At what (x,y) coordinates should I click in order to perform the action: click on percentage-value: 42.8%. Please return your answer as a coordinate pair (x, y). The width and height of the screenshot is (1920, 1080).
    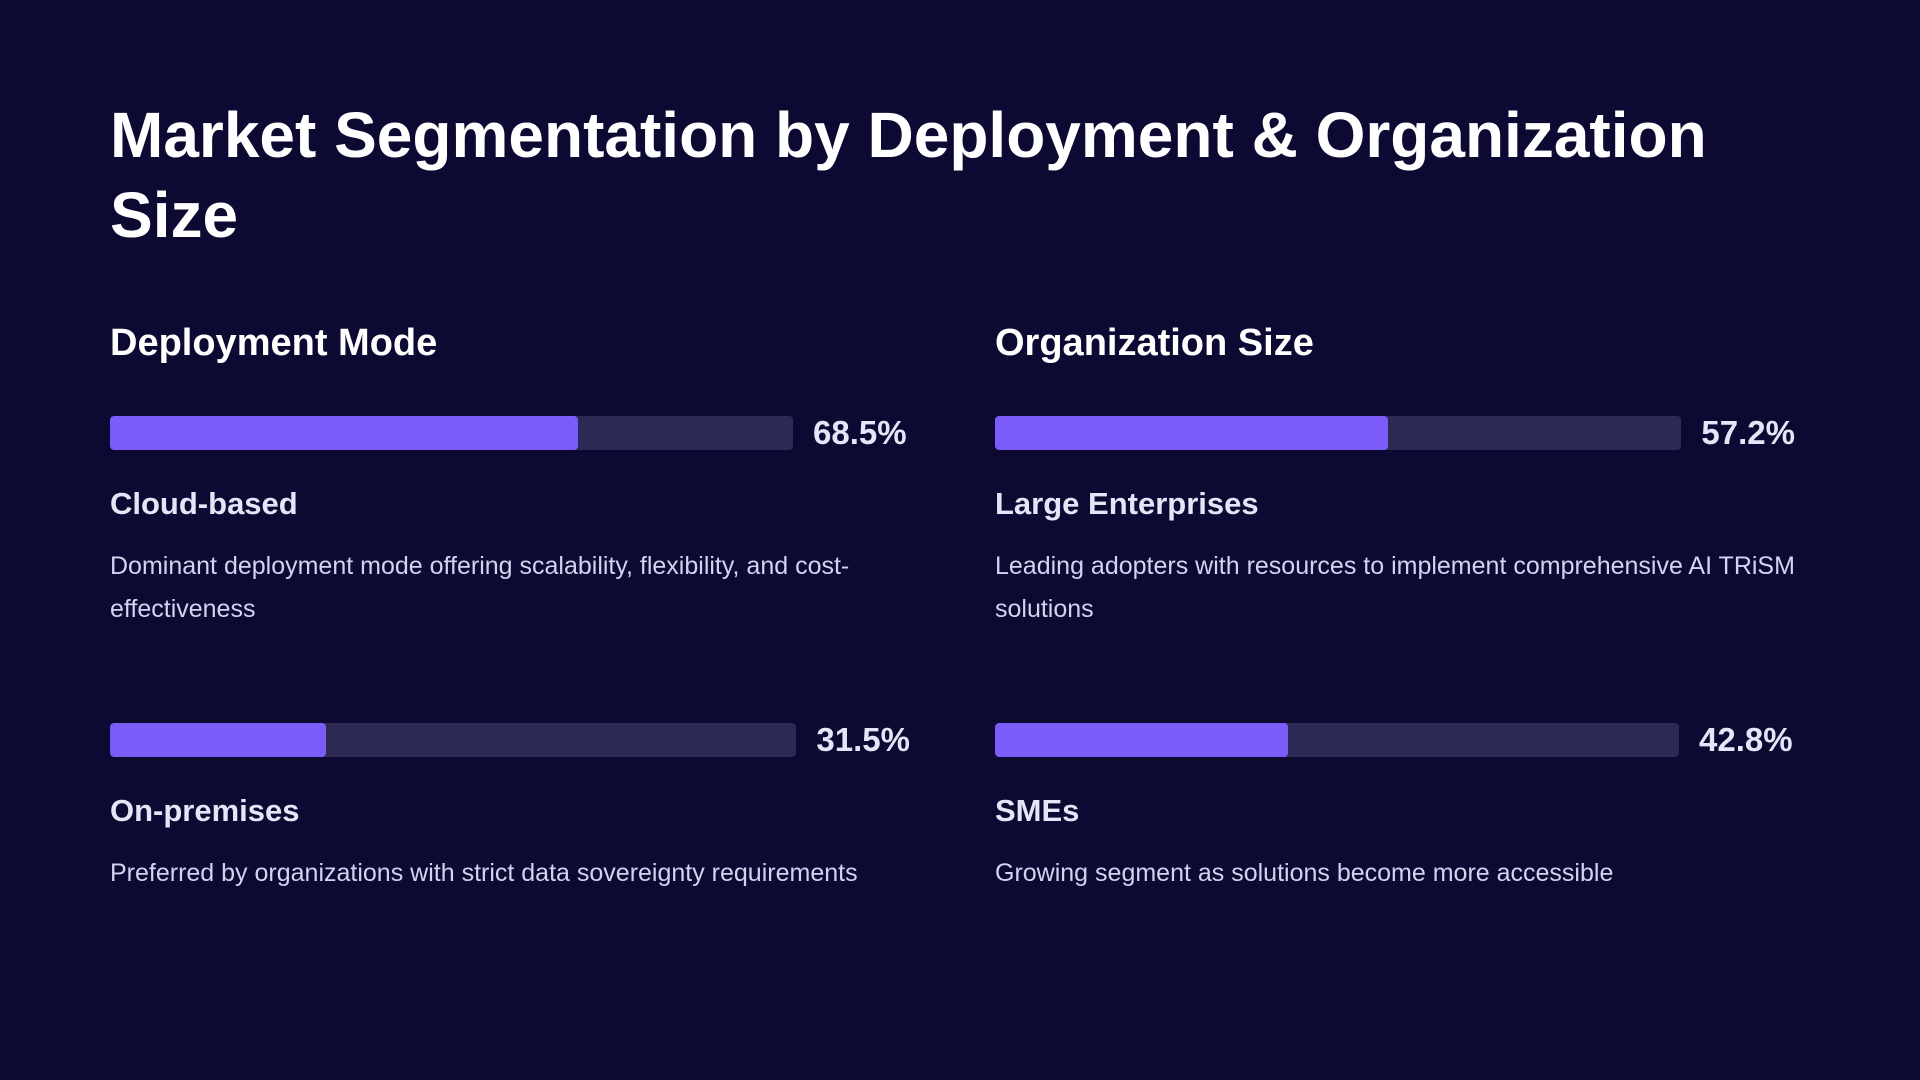
    Looking at the image, I should click on (1746, 739).